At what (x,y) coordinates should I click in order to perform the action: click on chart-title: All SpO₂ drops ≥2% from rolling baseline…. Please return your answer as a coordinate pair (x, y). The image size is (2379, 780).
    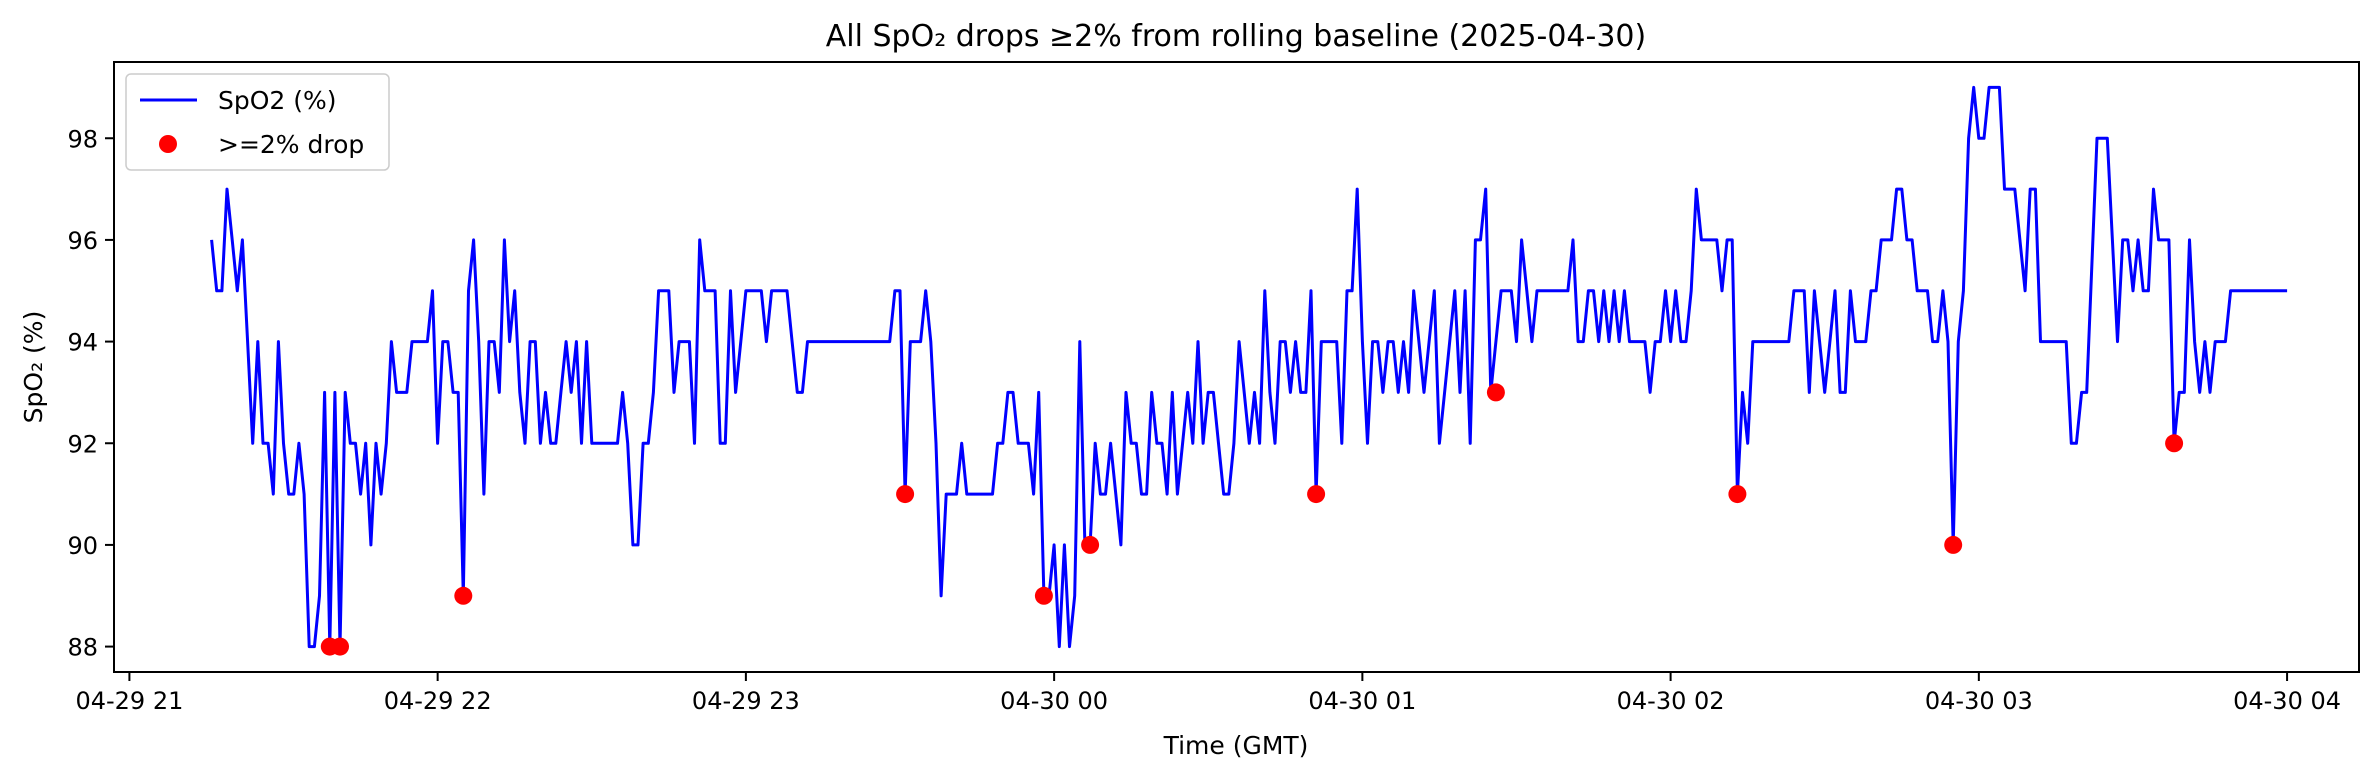
    Looking at the image, I should click on (1236, 36).